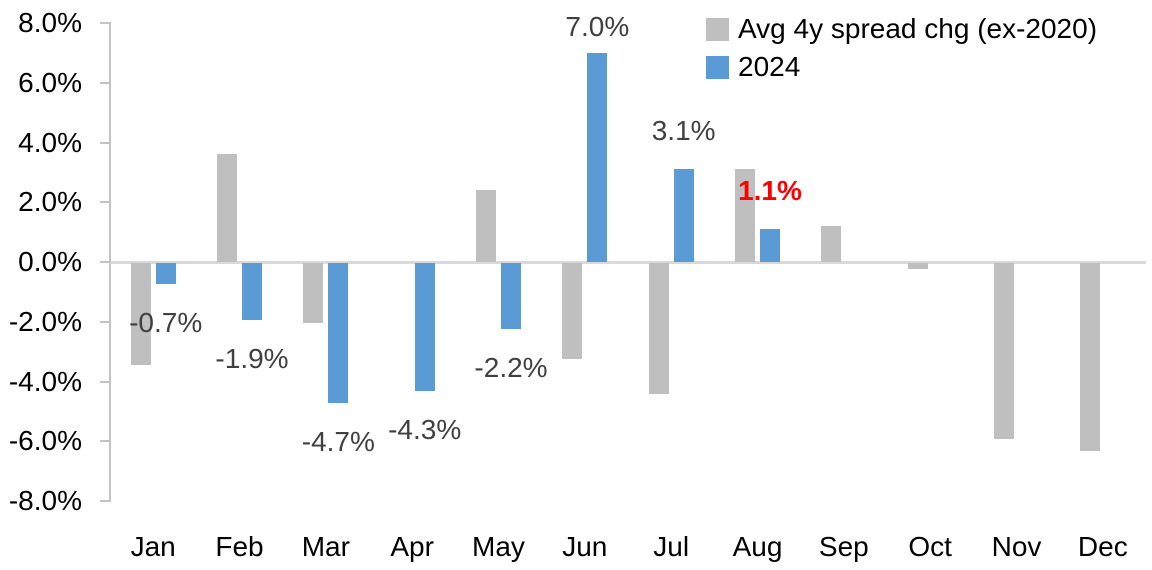 The width and height of the screenshot is (1152, 570). Describe the element at coordinates (252, 291) in the screenshot. I see `bar-2024-feb` at that location.